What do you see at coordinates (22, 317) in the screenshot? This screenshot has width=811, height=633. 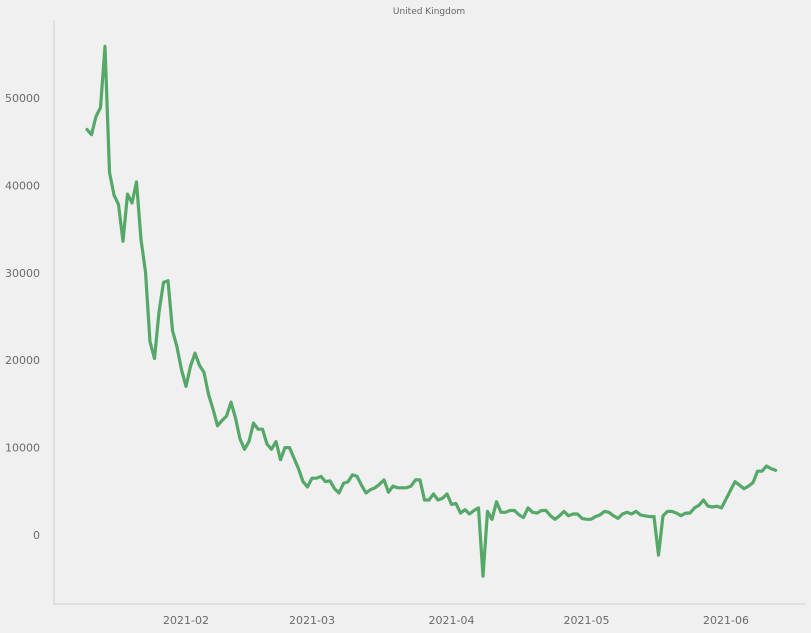 I see `y-axis-ticks: 0 10000 20000 30000 40000 50000` at bounding box center [22, 317].